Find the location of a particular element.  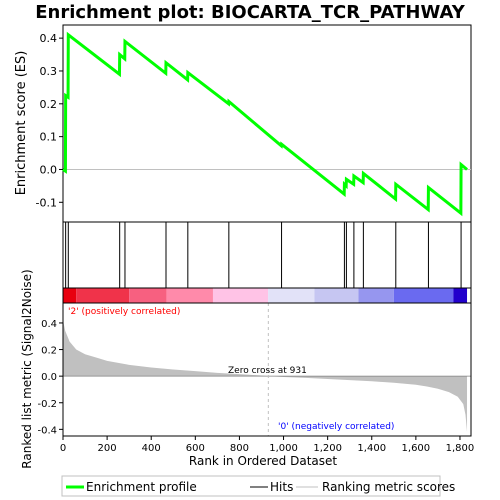

x-tick-label: 400 is located at coordinates (151, 448).